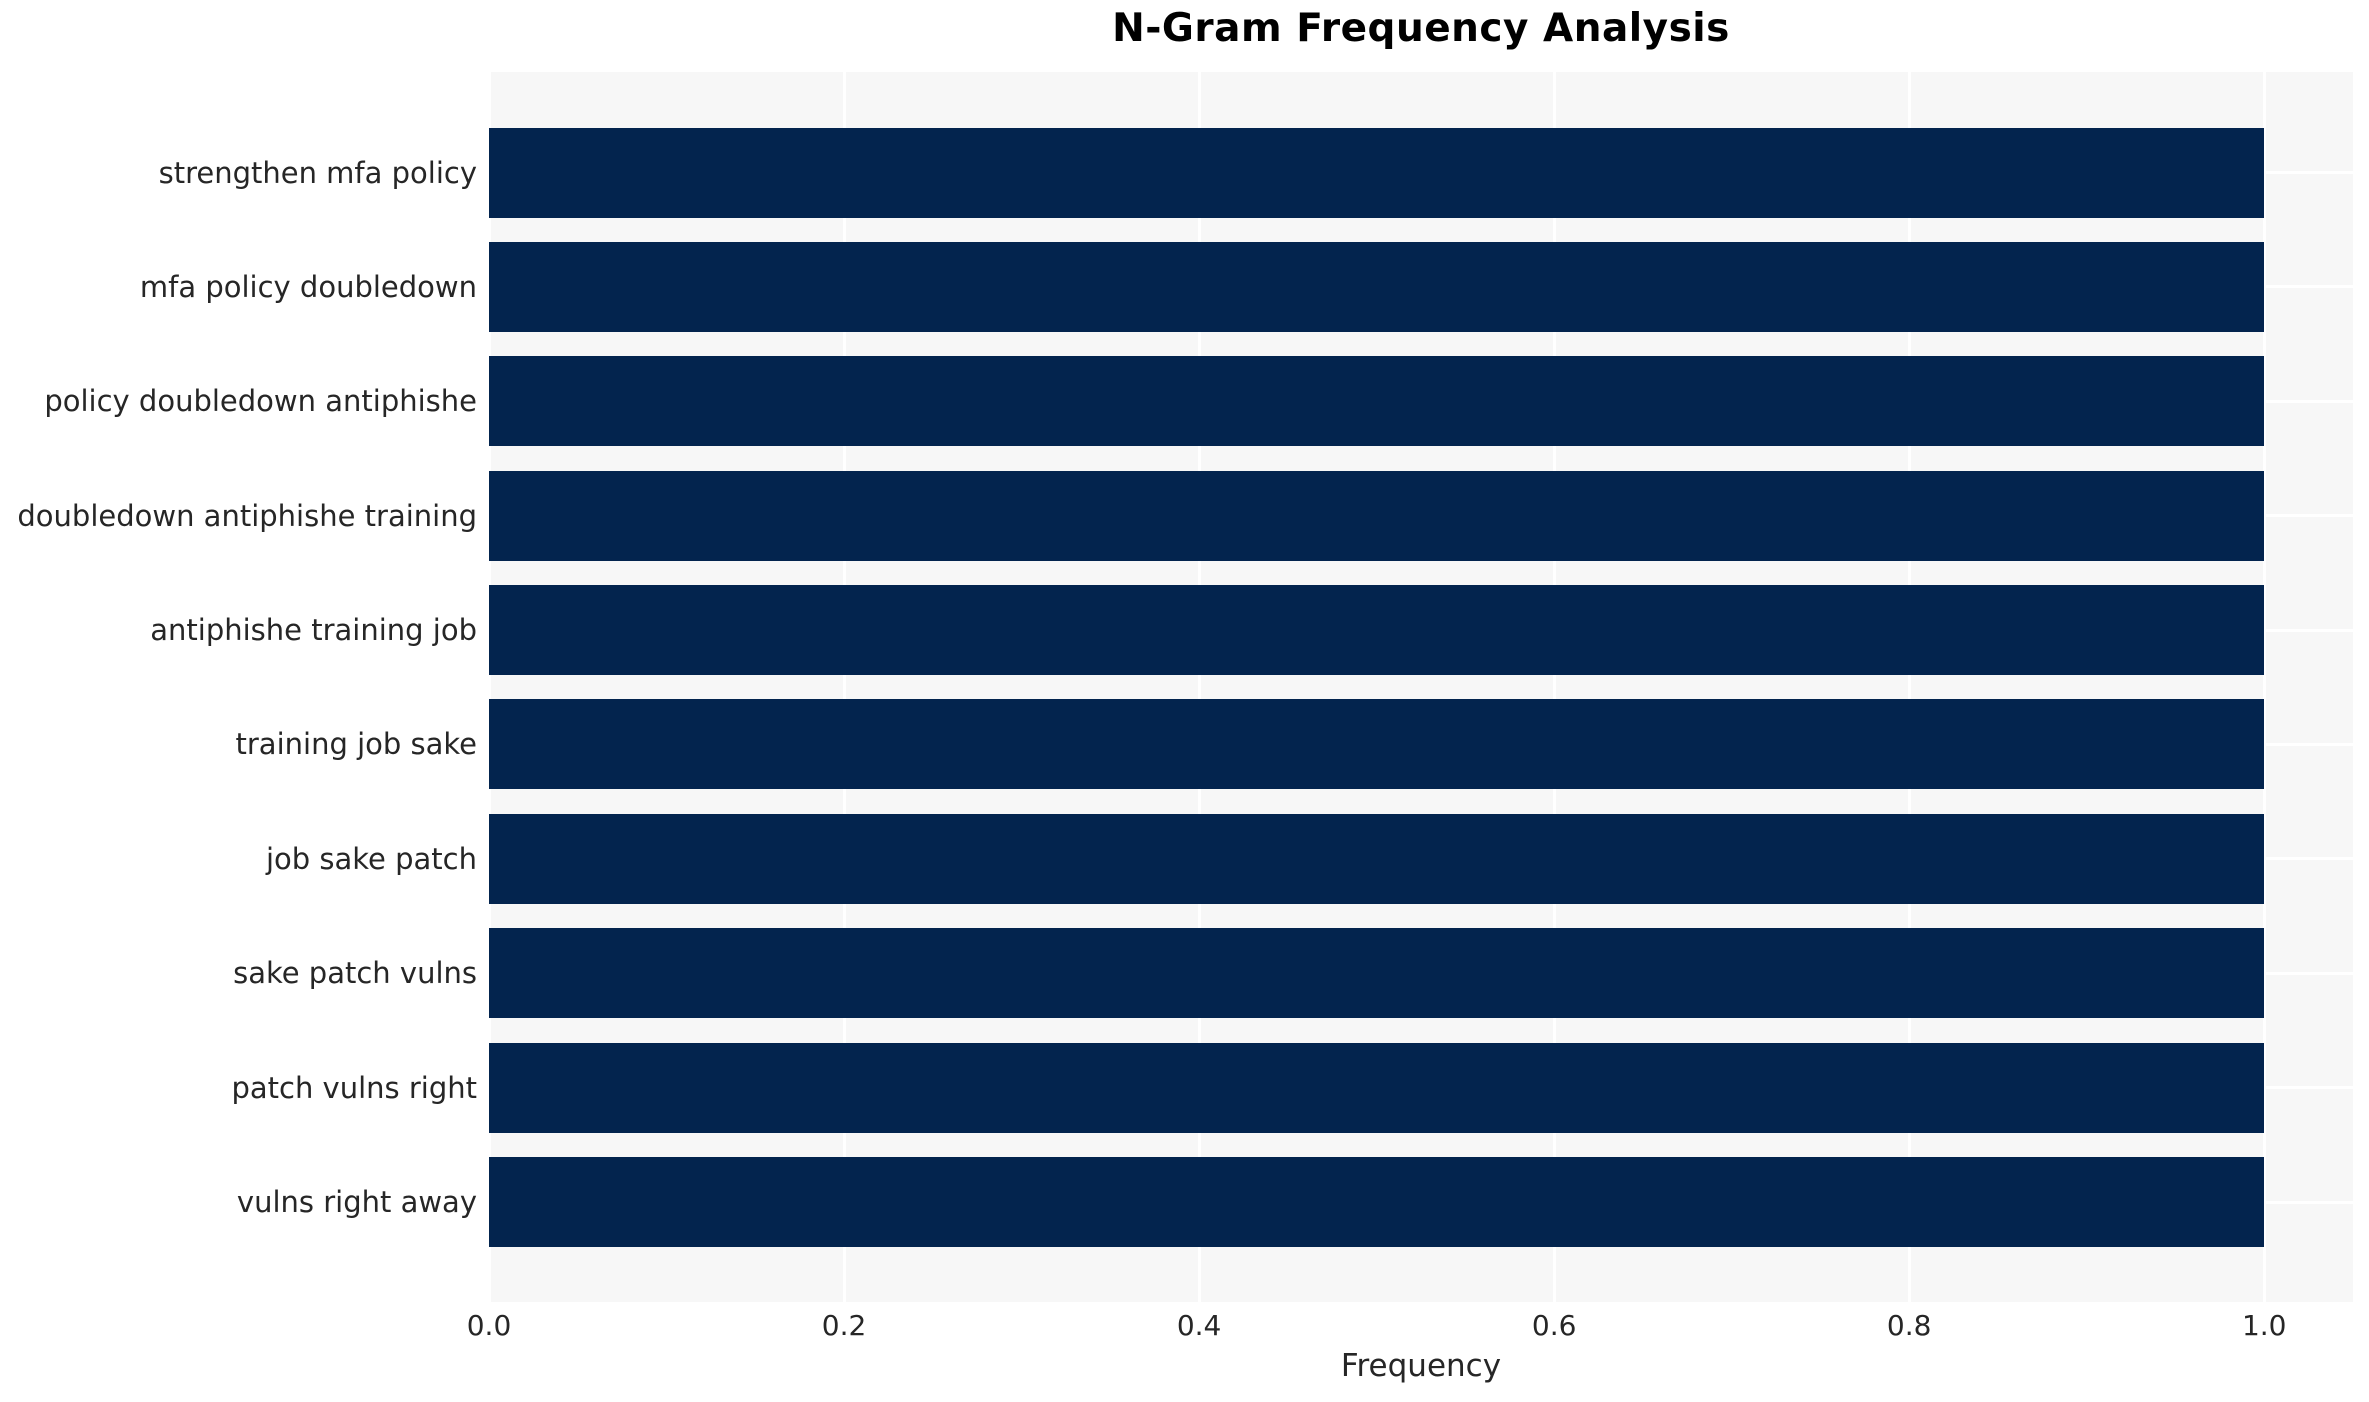  I want to click on y-tick-label: job sake patch, so click(371, 858).